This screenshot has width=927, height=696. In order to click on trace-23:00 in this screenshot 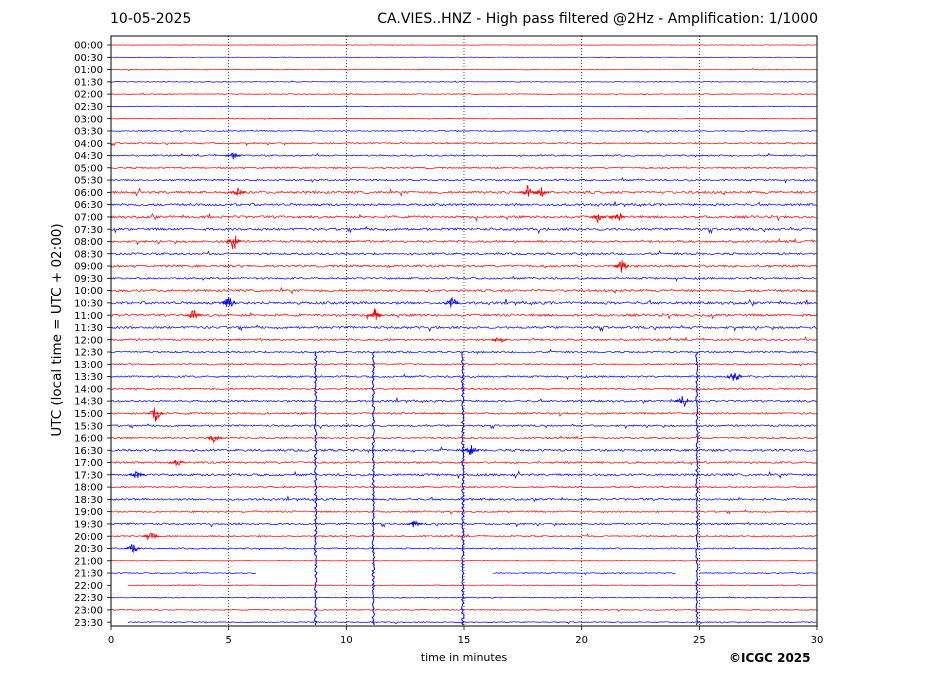, I will do `click(463, 610)`.